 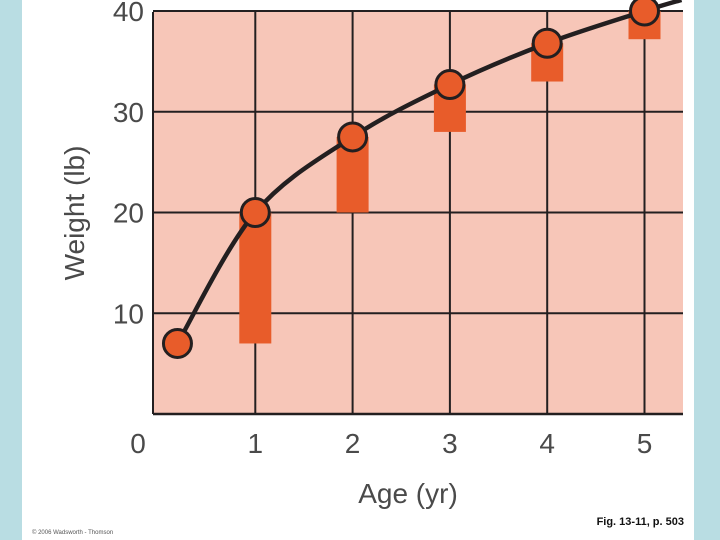 I want to click on x-tick-labels: 0 1 2 3 4 5, so click(x=391, y=443).